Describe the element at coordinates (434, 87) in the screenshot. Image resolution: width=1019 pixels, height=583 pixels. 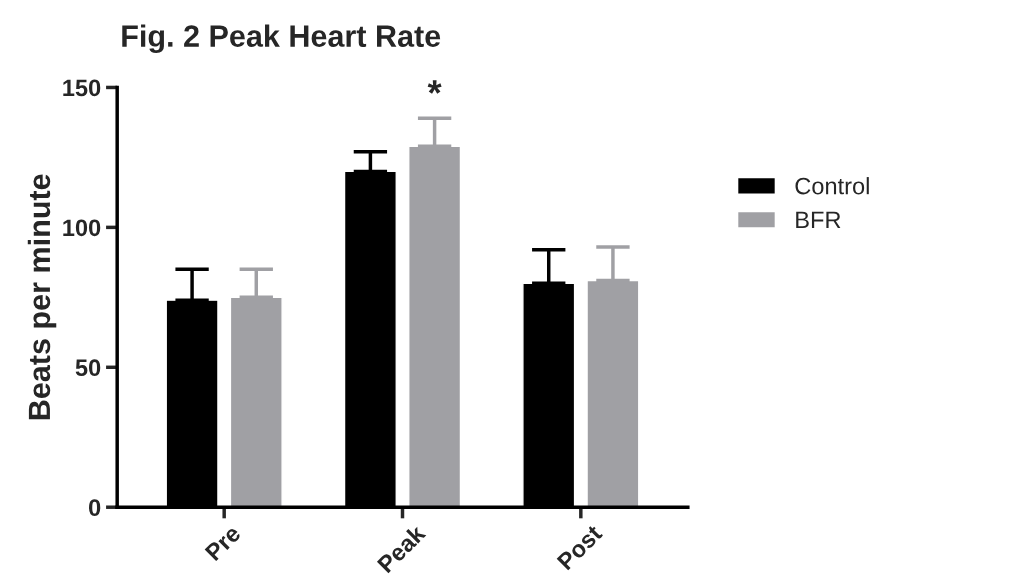
I see `annotation: *` at that location.